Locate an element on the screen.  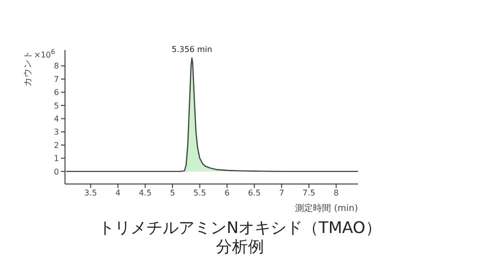
text: トリメチルアミンNオキシド（TMAO） is located at coordinates (240, 227).